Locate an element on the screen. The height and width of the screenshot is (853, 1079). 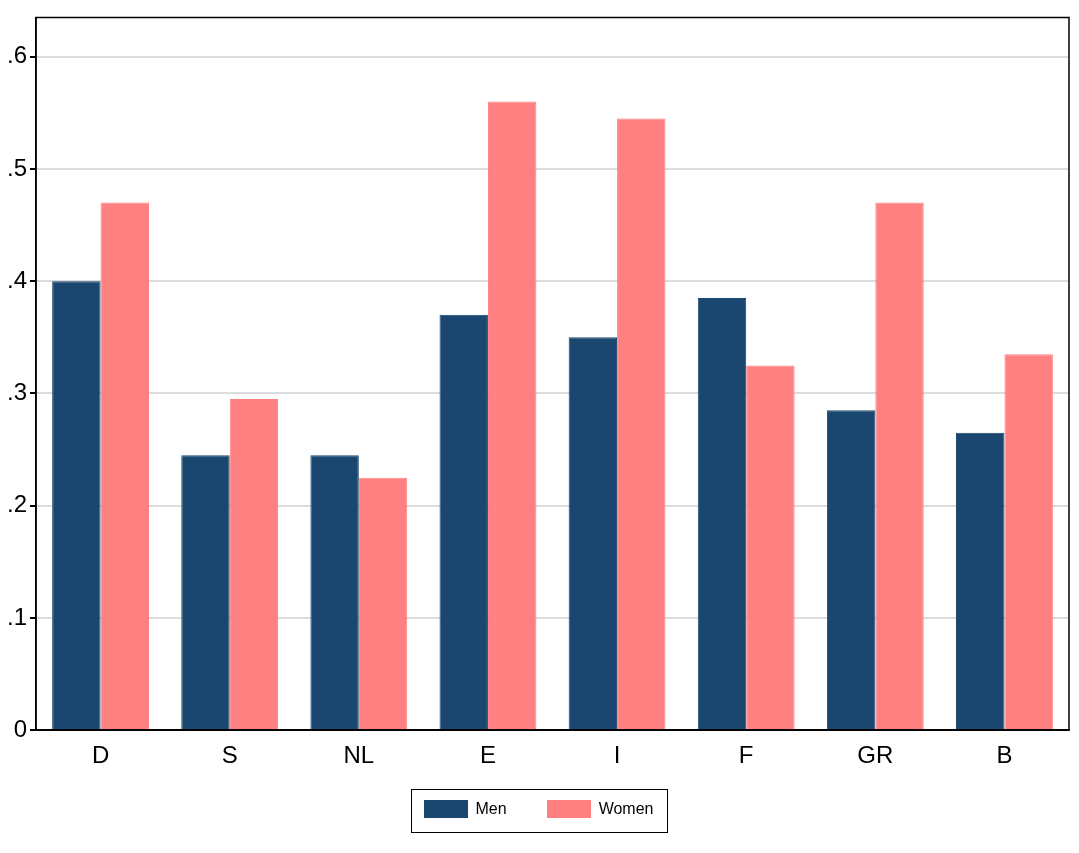
y-tick-label: .2 is located at coordinates (17, 504).